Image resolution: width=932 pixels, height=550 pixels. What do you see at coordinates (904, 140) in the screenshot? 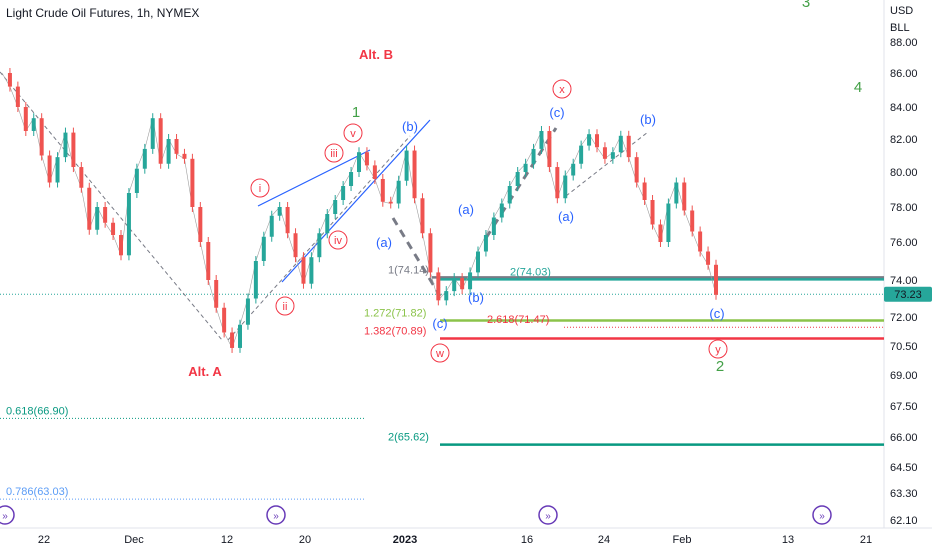
I see `price-tick-3: 82.00` at bounding box center [904, 140].